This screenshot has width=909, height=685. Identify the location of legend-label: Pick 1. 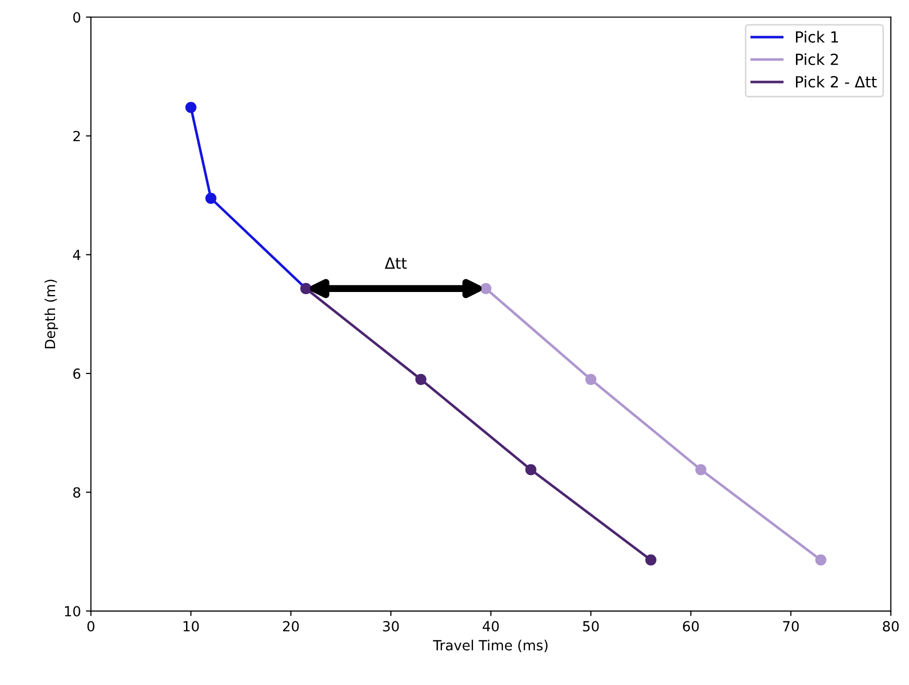
(817, 36).